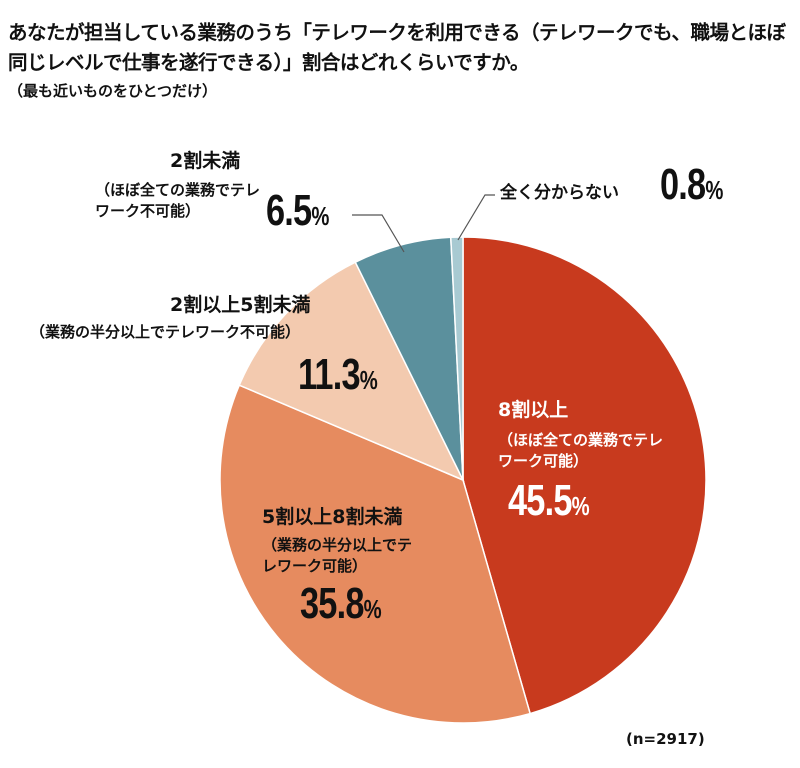 The height and width of the screenshot is (768, 800). What do you see at coordinates (332, 517) in the screenshot?
I see `slice-category: 5割以上8割未満` at bounding box center [332, 517].